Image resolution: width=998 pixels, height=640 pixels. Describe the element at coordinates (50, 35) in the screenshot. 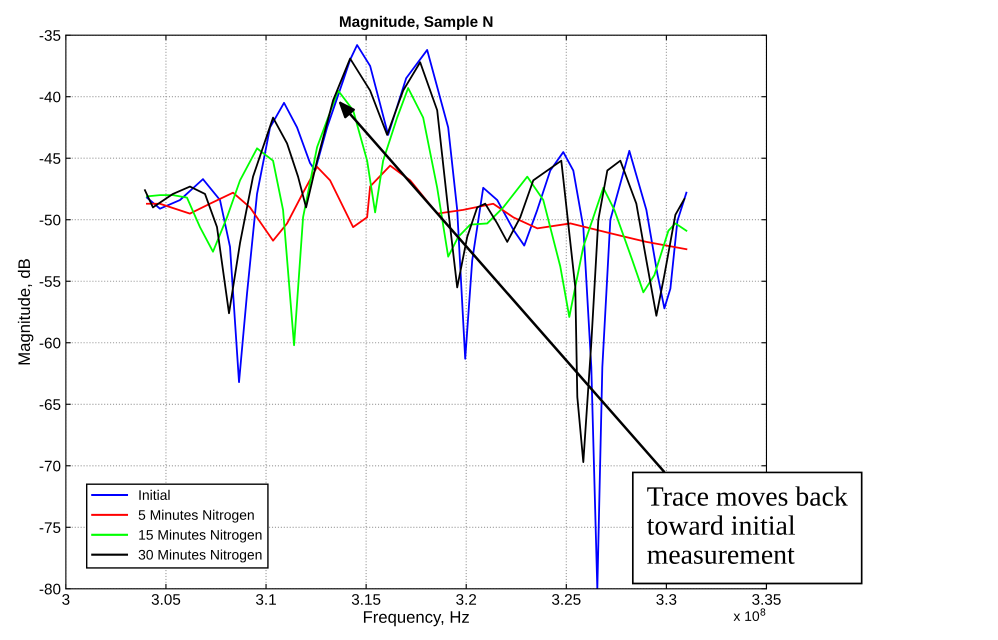

I see `y-tick-label: -35` at that location.